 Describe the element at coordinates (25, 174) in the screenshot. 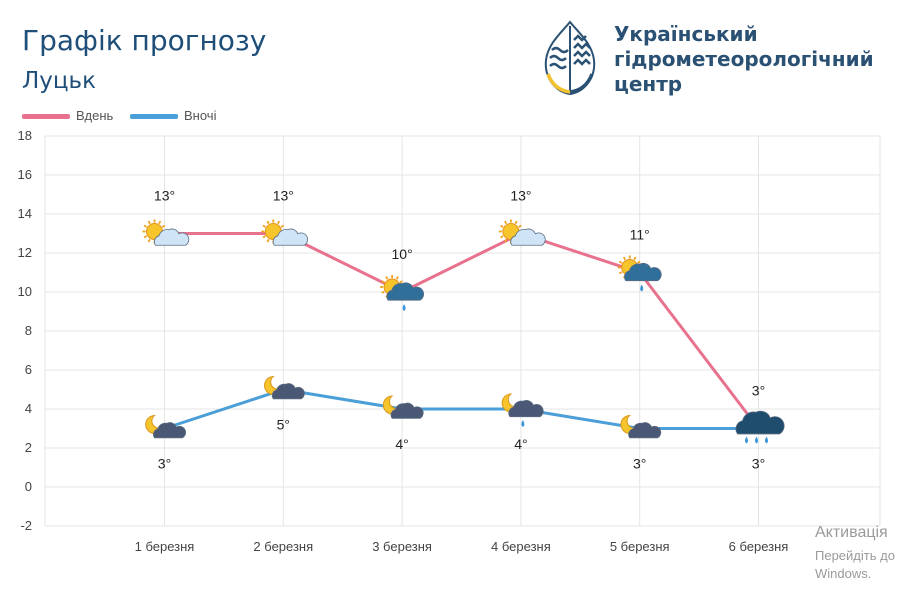

I see `y-tick-label: 16` at that location.